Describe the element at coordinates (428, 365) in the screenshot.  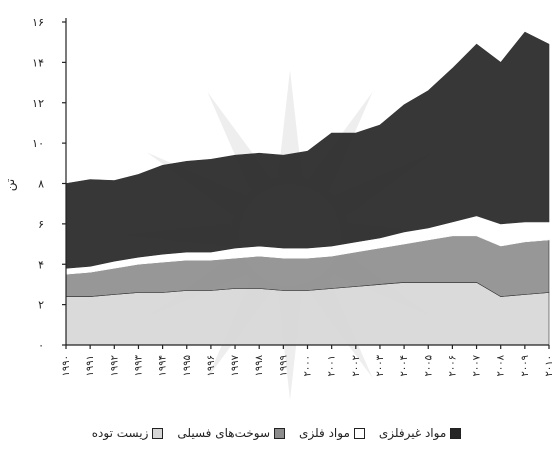
I see `x-tick-label: ۲۰۰۵` at that location.